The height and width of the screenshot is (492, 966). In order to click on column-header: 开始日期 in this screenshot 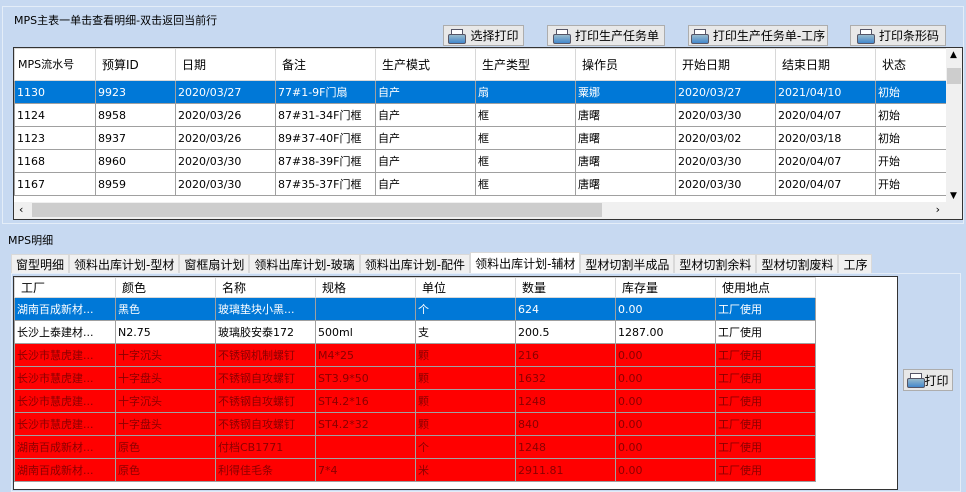, I will do `click(725, 64)`.